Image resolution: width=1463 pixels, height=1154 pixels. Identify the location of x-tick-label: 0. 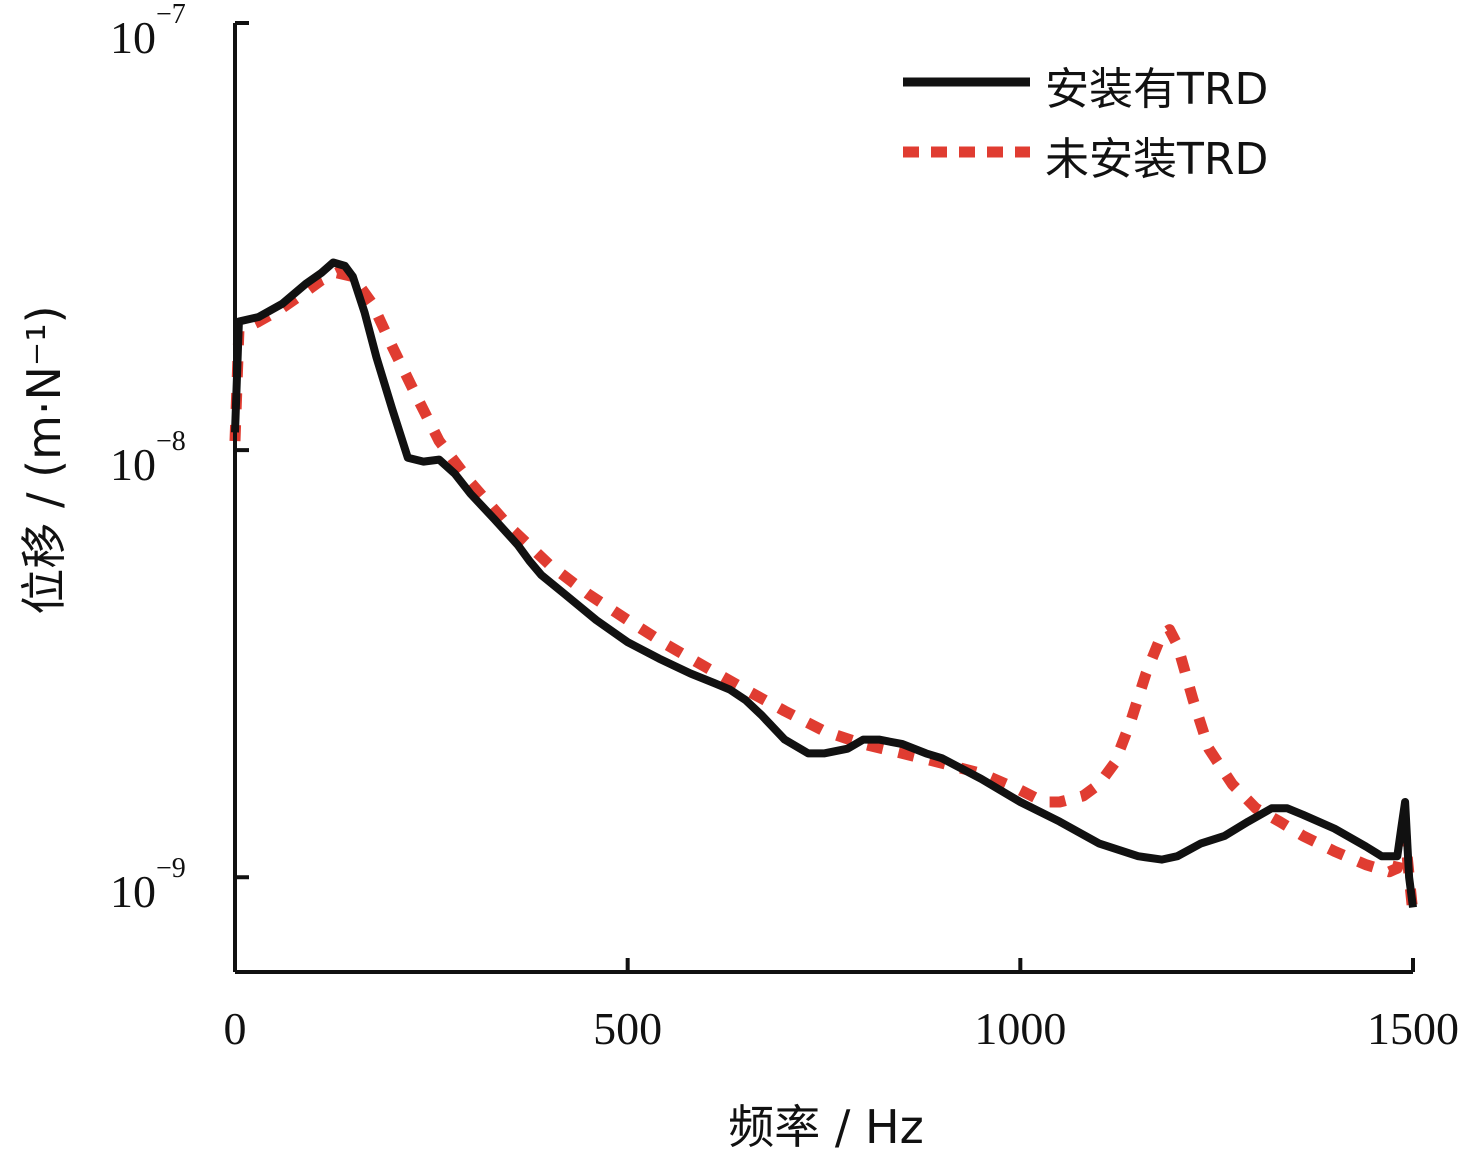
(235, 1028).